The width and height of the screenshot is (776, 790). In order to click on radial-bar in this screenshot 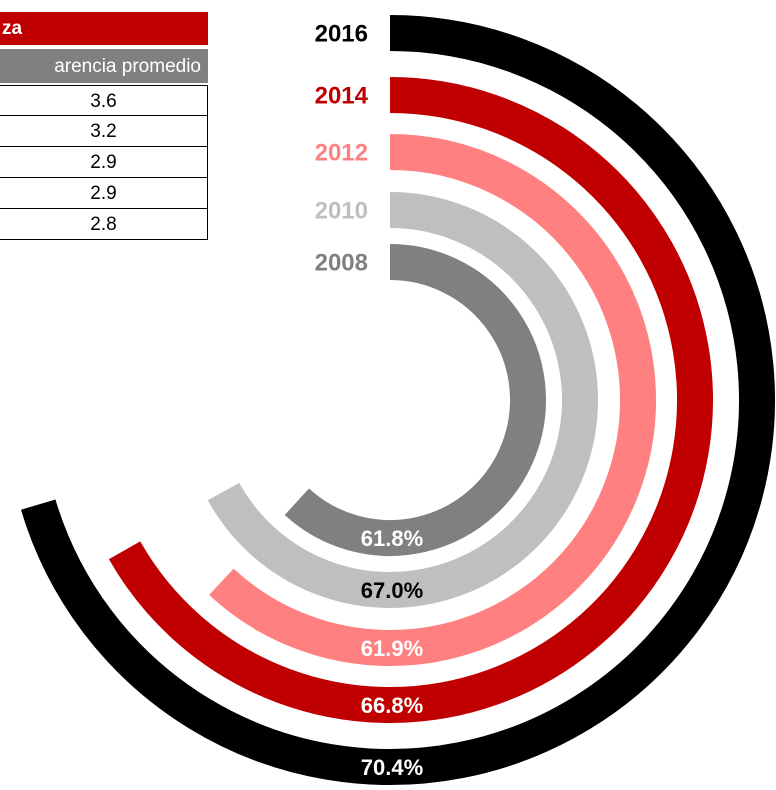, I will do `click(415, 400)`.